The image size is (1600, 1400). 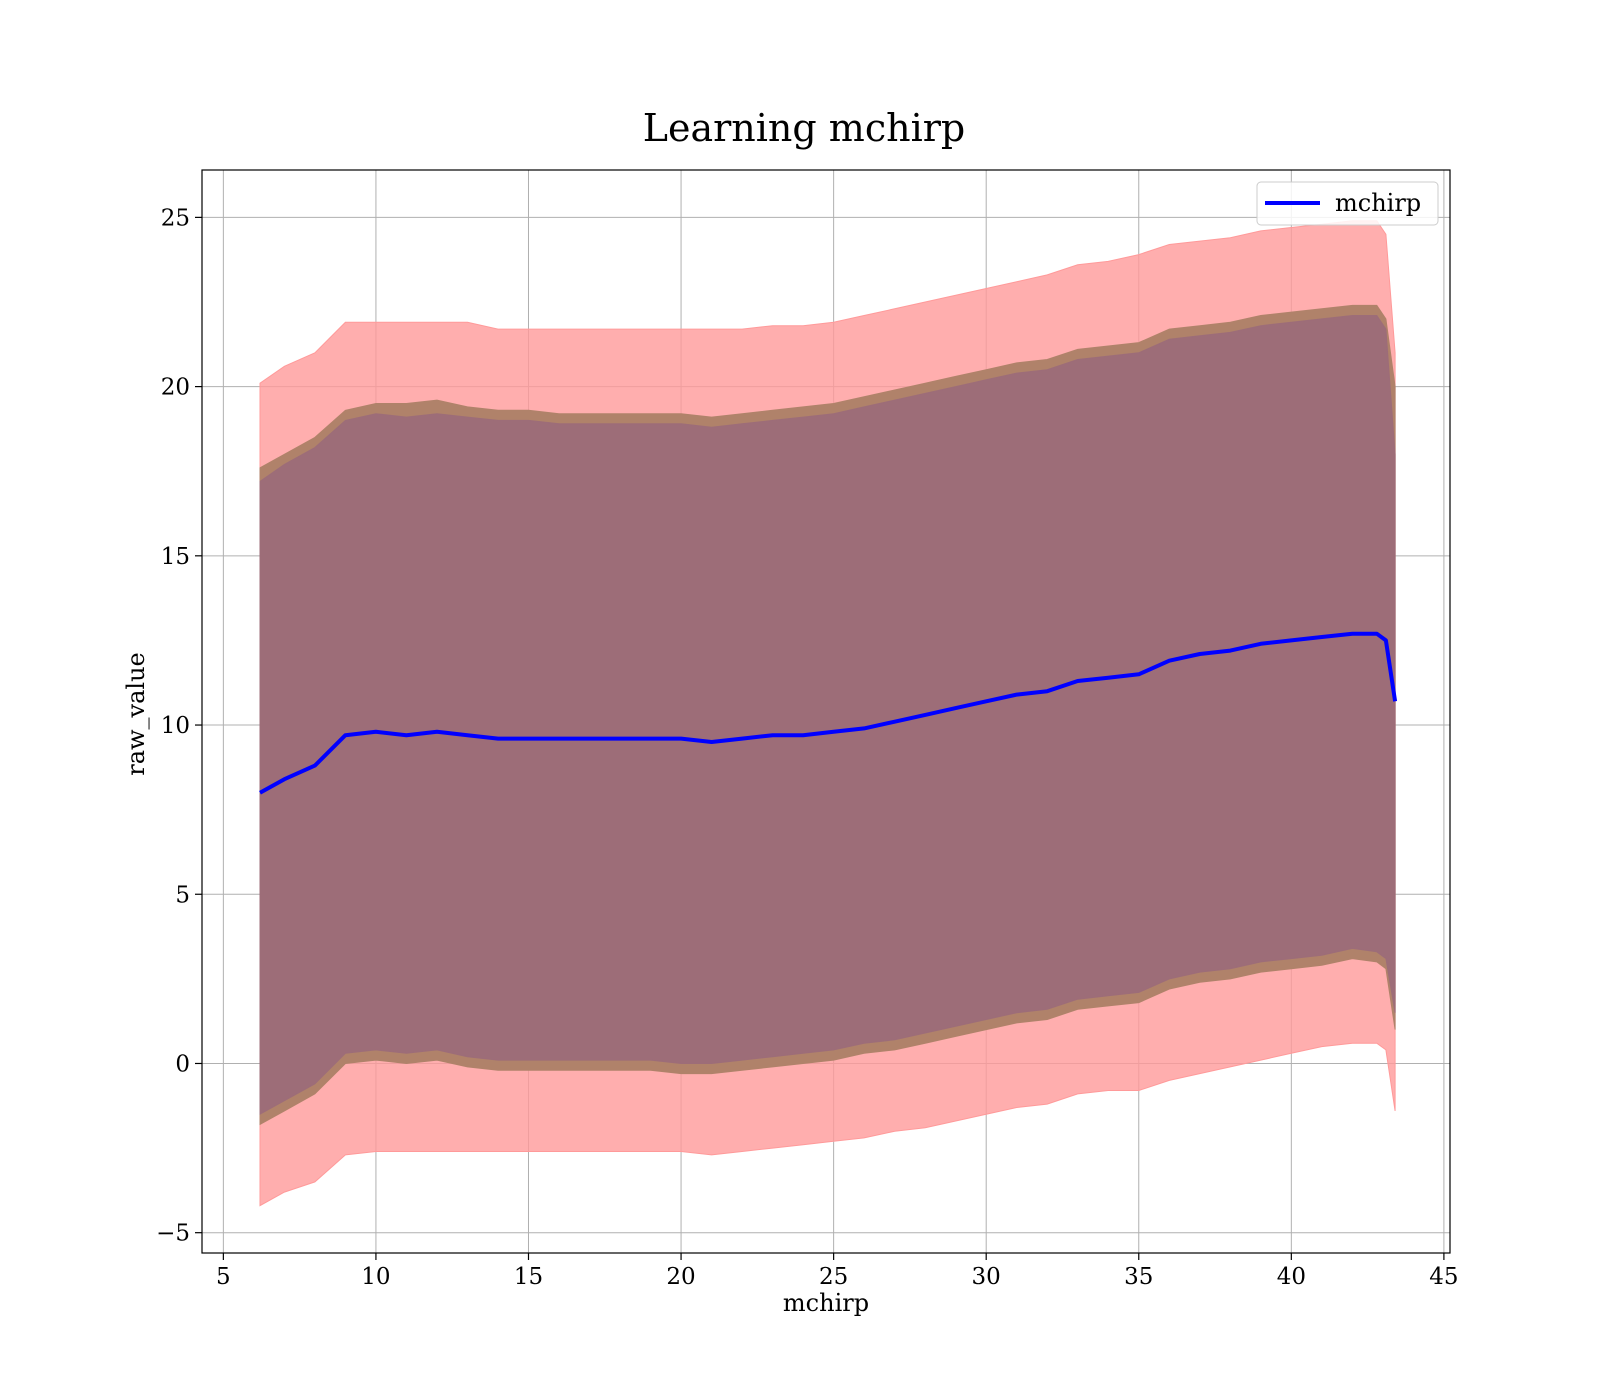 I want to click on x-tick-label-7: 40, so click(x=1291, y=1277).